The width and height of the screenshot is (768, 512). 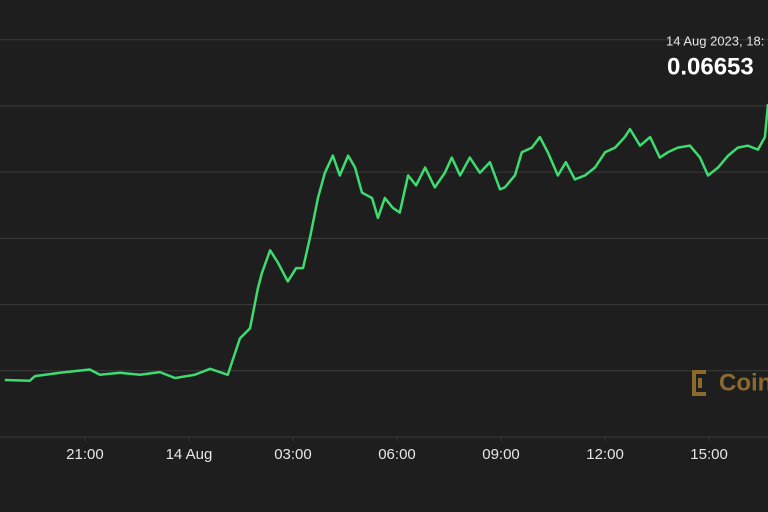 What do you see at coordinates (397, 454) in the screenshot?
I see `x-tick-label: 06:00` at bounding box center [397, 454].